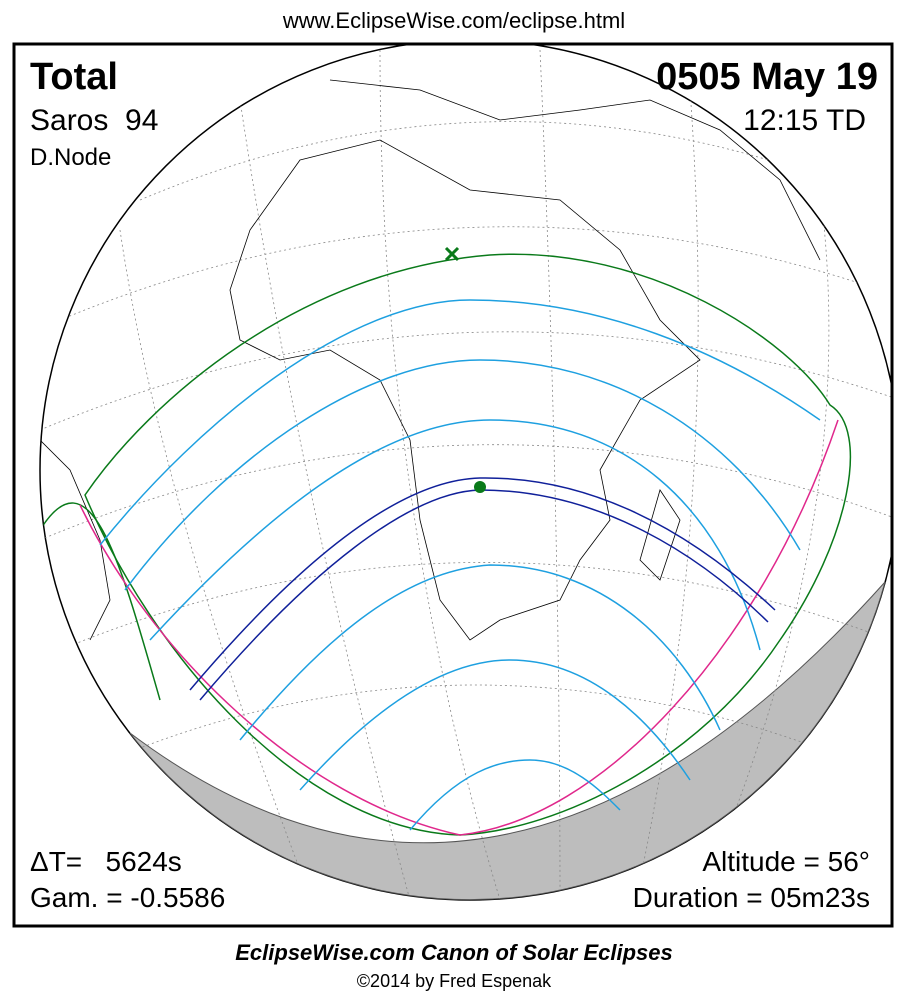 Image resolution: width=908 pixels, height=1004 pixels. Describe the element at coordinates (454, 952) in the screenshot. I see `footer-title: EclipseWise.com Canon of Solar Eclipses` at that location.